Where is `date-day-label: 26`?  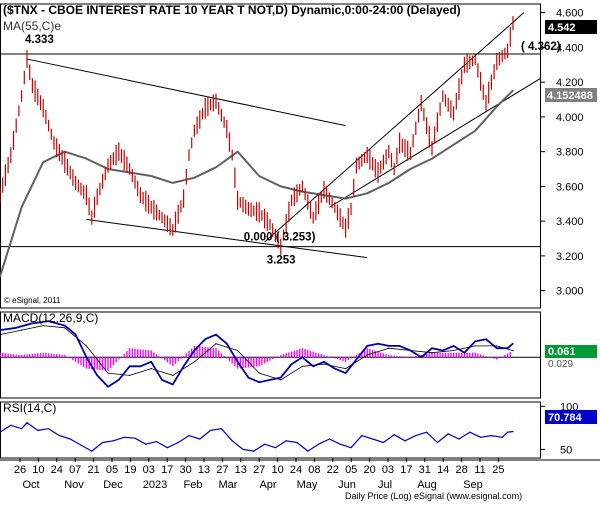 date-day-label: 26 is located at coordinates (20, 470).